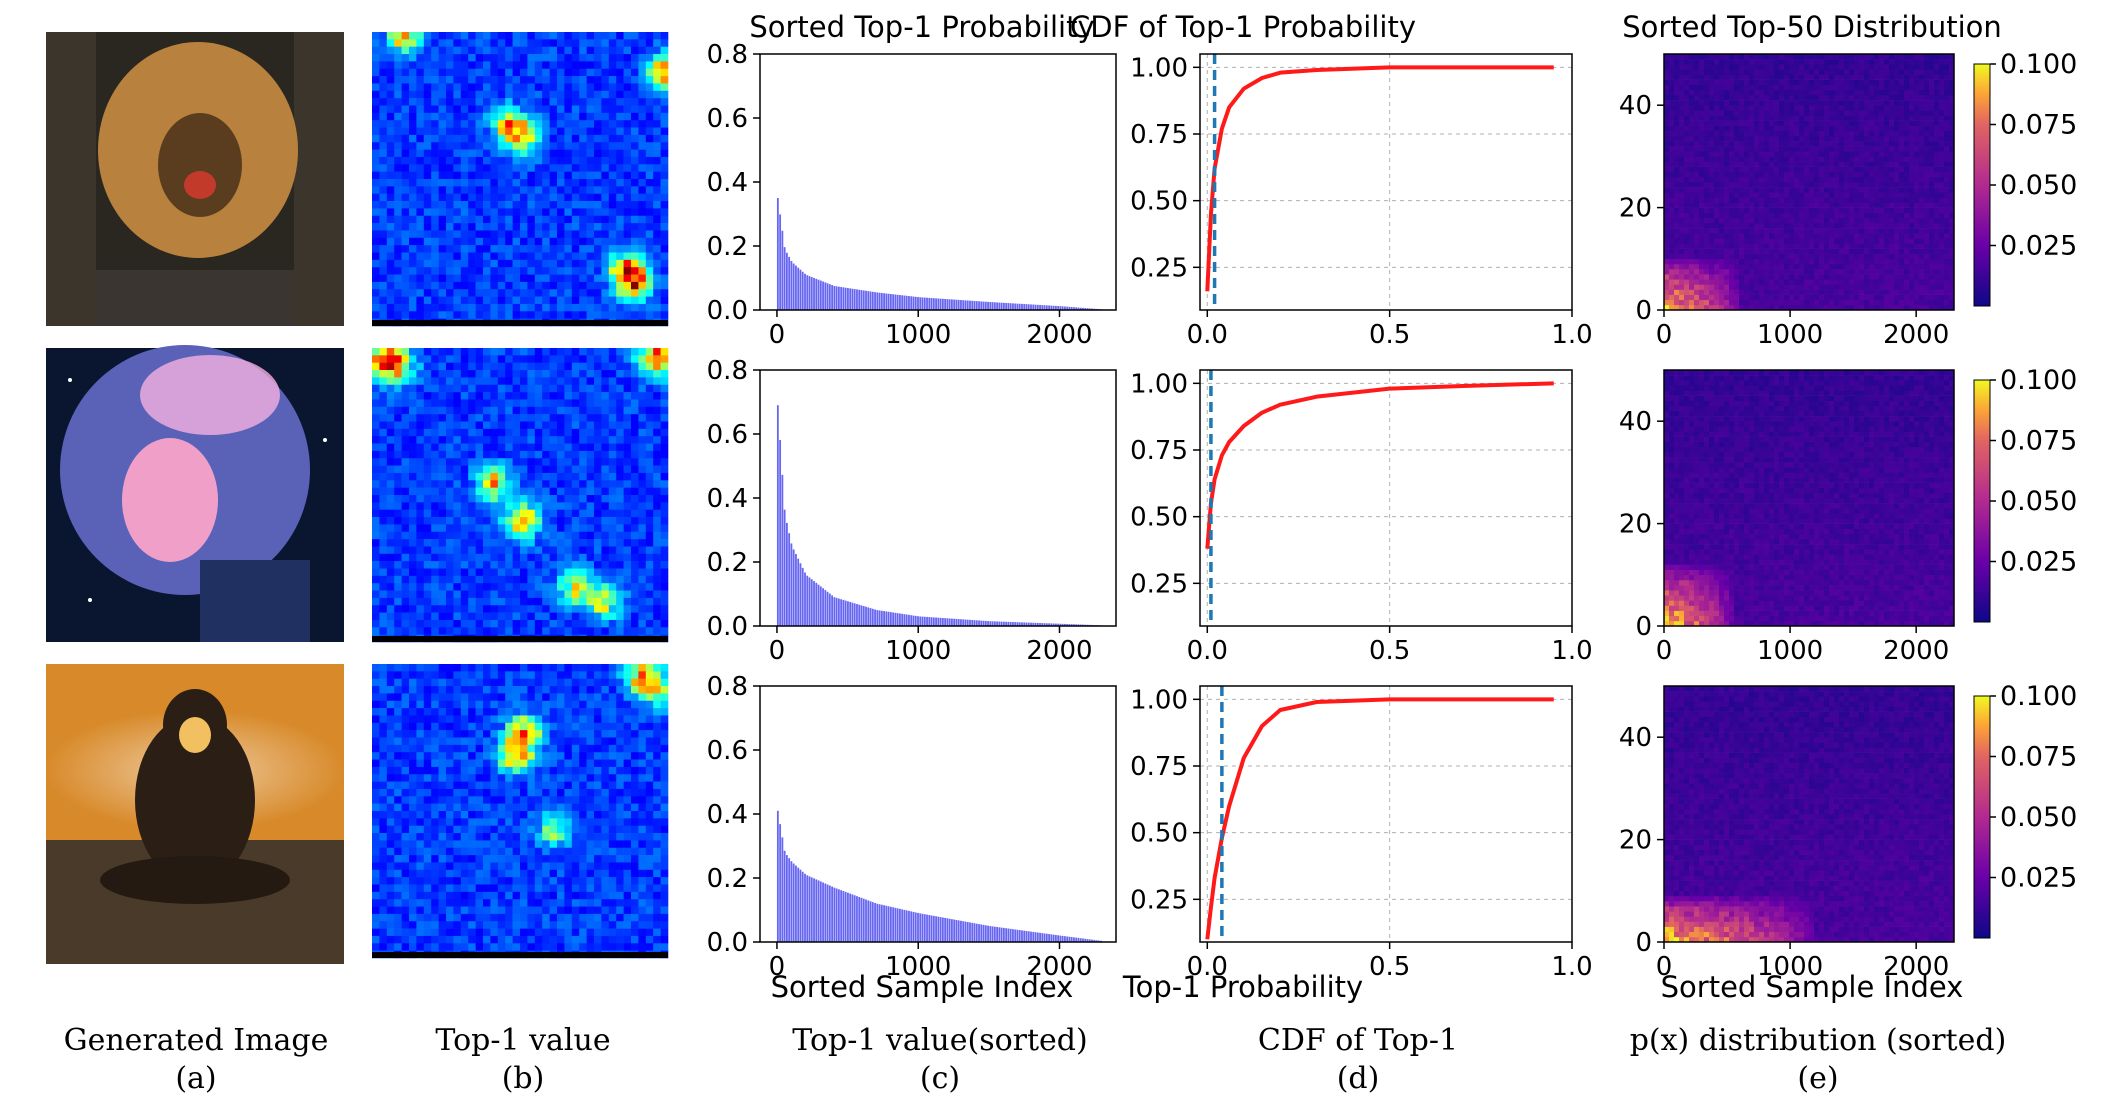 The image size is (2116, 1103). I want to click on bar, so click(929, 303).